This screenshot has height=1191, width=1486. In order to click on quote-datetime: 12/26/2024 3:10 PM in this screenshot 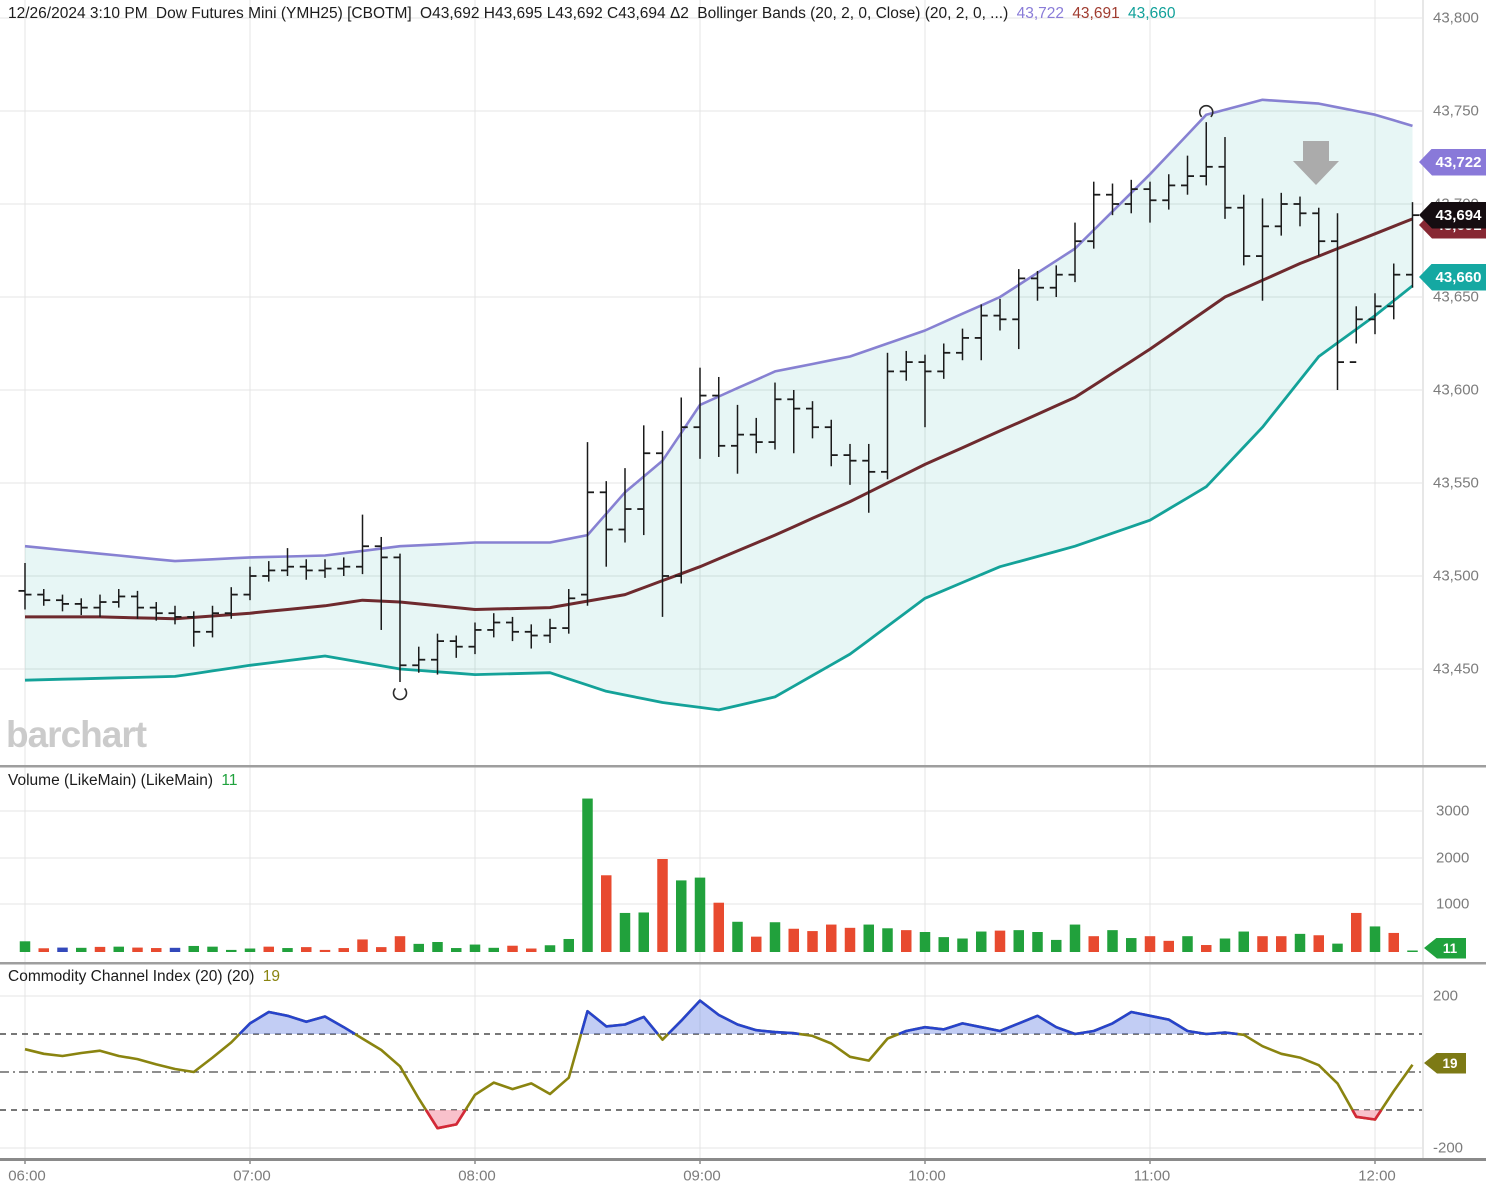, I will do `click(78, 13)`.